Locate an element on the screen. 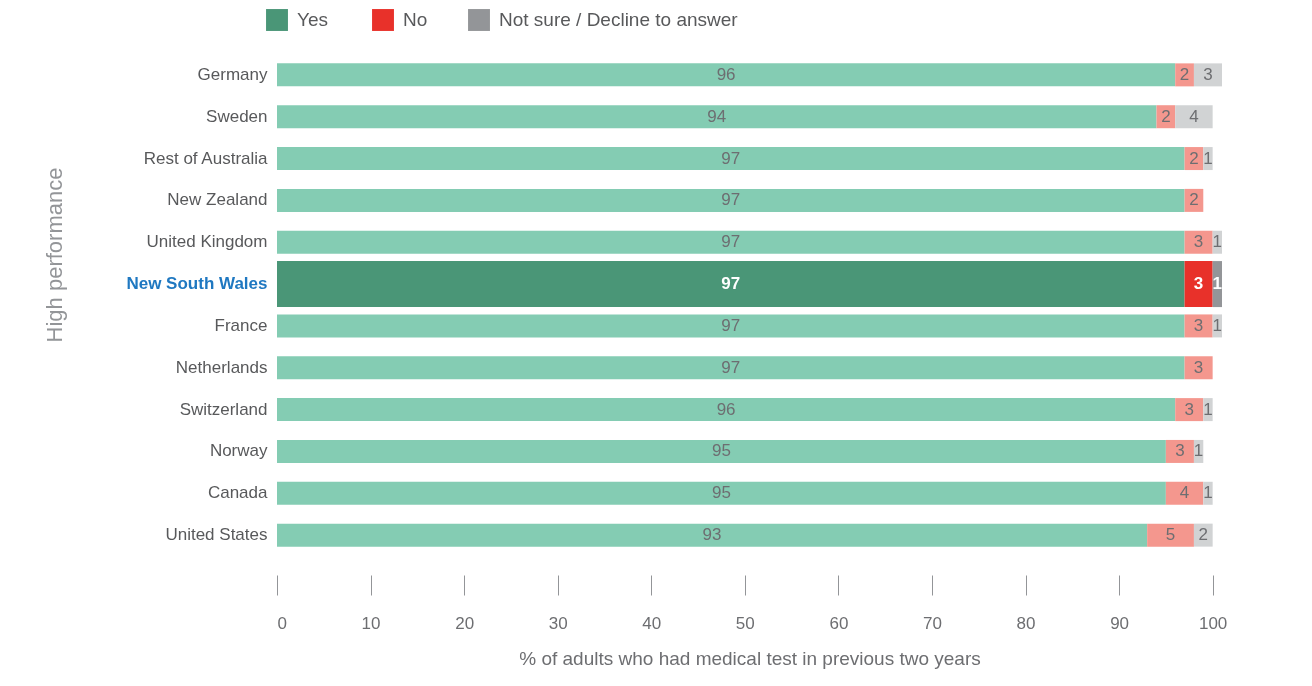  y-tick-label: Switzerland is located at coordinates (223, 409).